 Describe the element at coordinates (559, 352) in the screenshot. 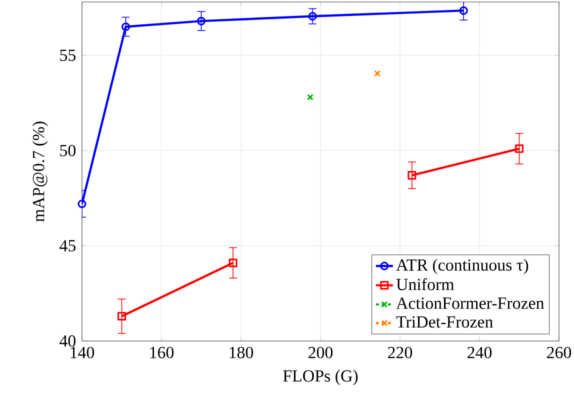

I see `x-tick-label: 260` at that location.